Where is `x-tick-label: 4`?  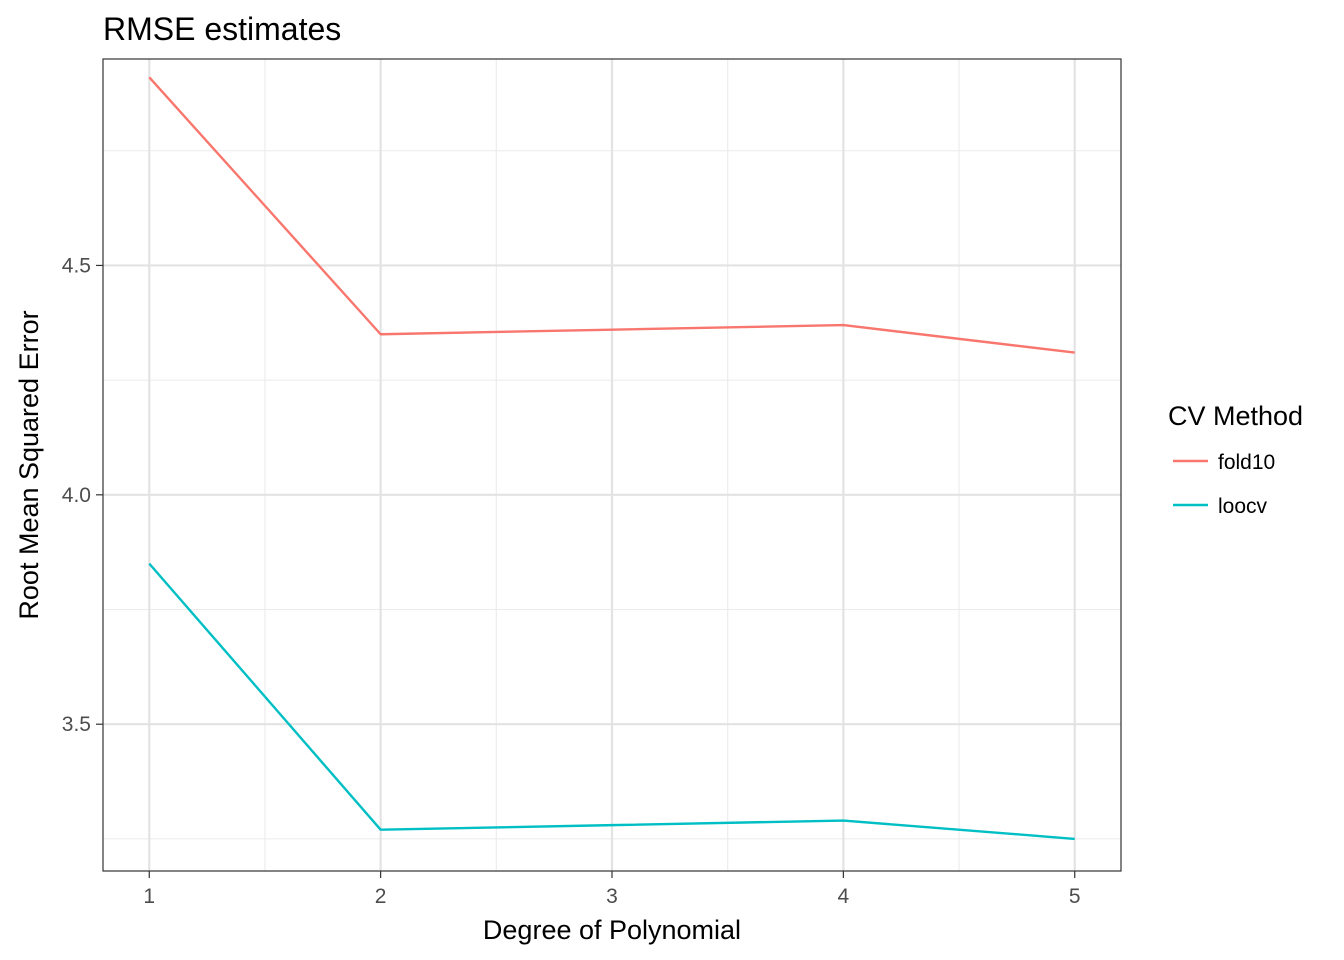 x-tick-label: 4 is located at coordinates (844, 896).